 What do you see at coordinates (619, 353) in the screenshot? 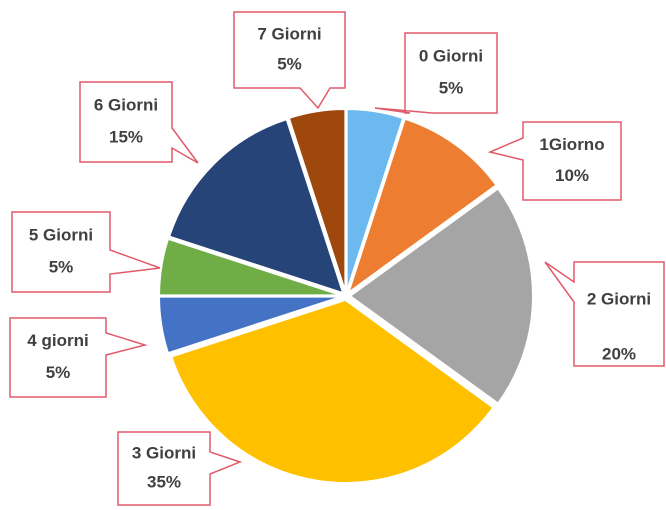
I see `slice-value-label: 20%` at bounding box center [619, 353].